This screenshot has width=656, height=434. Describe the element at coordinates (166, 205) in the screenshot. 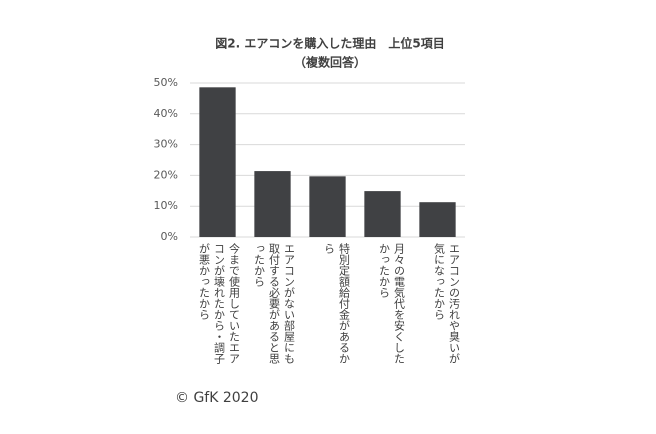

I see `y-tick-label: 10%` at that location.